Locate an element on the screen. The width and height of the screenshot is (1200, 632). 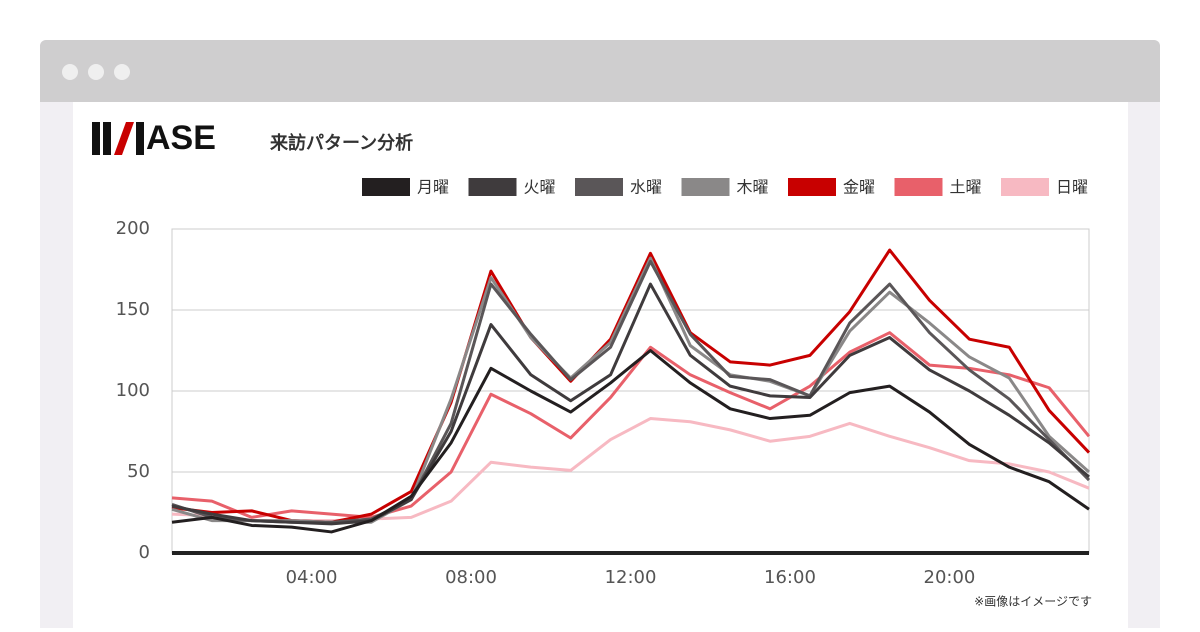
logo-slash is located at coordinates (124, 138).